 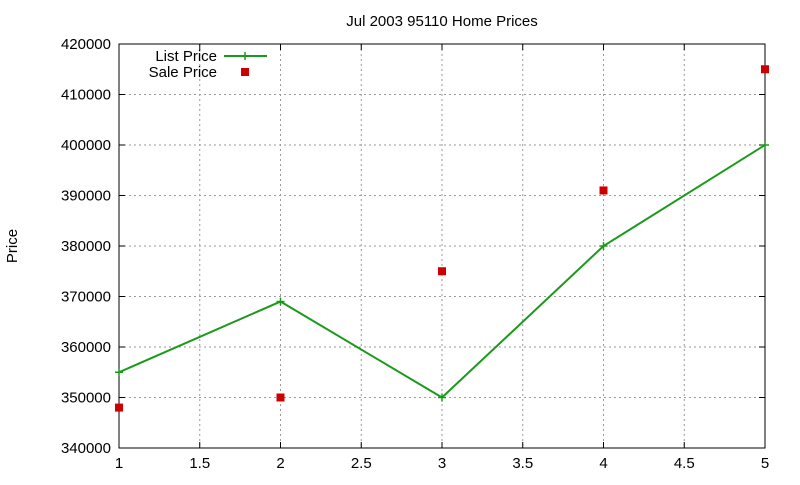 What do you see at coordinates (280, 463) in the screenshot?
I see `x-tick-label: 2` at bounding box center [280, 463].